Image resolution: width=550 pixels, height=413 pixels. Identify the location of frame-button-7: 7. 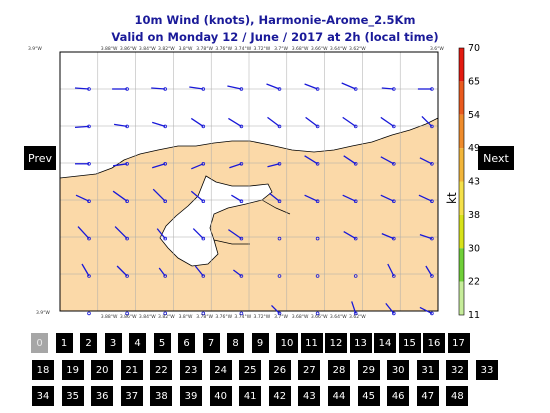
(211, 343).